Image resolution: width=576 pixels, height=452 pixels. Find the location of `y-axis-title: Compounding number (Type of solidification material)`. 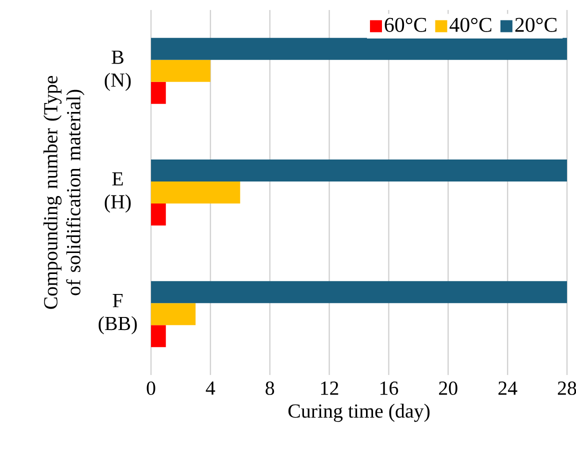

y-axis-title: Compounding number (Type of solidification material) is located at coordinates (63, 192).